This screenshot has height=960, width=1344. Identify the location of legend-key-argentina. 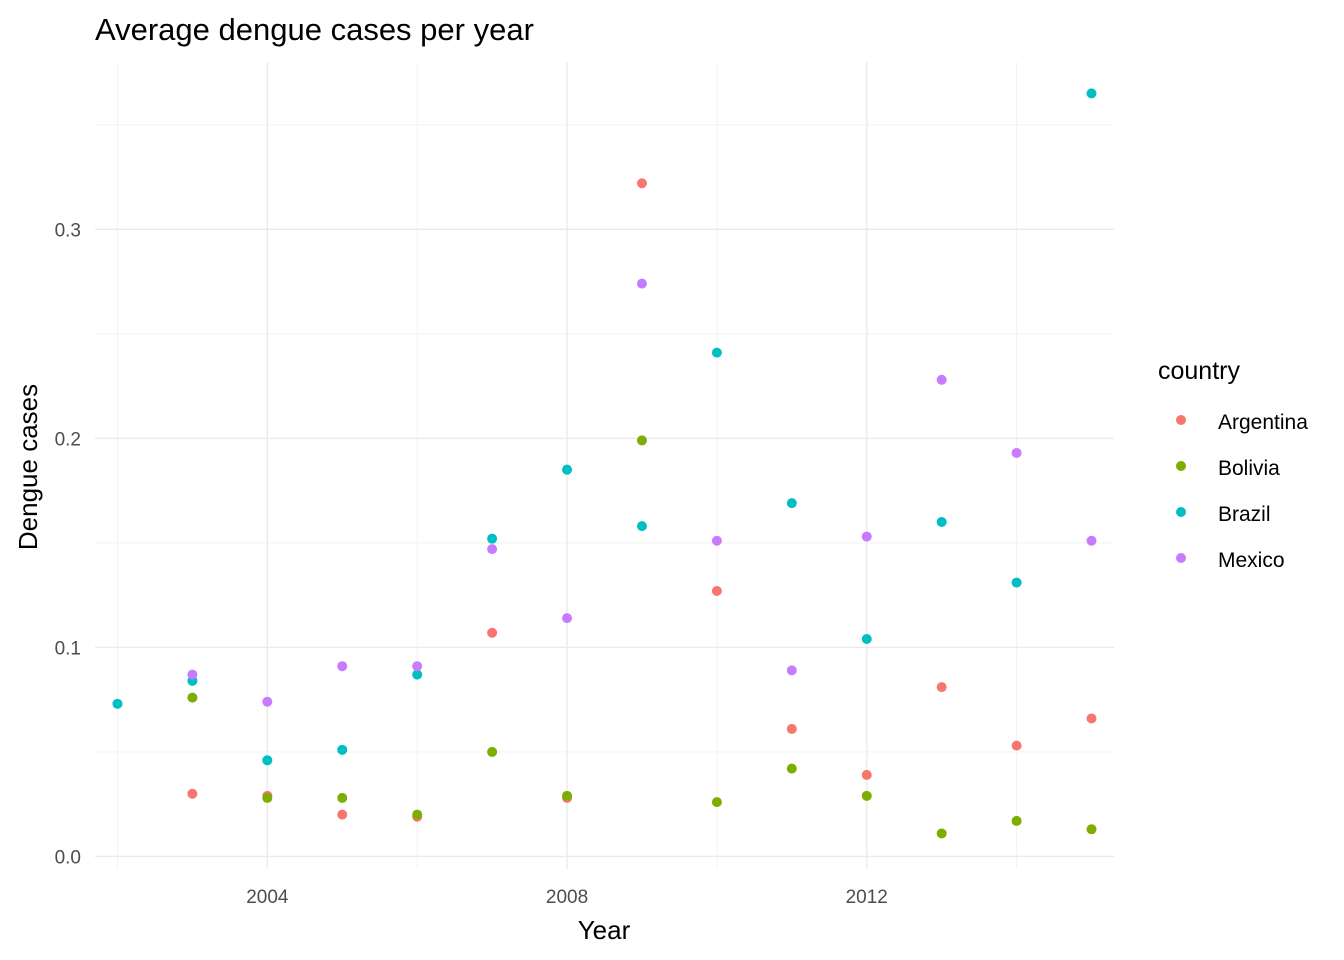
(1181, 420).